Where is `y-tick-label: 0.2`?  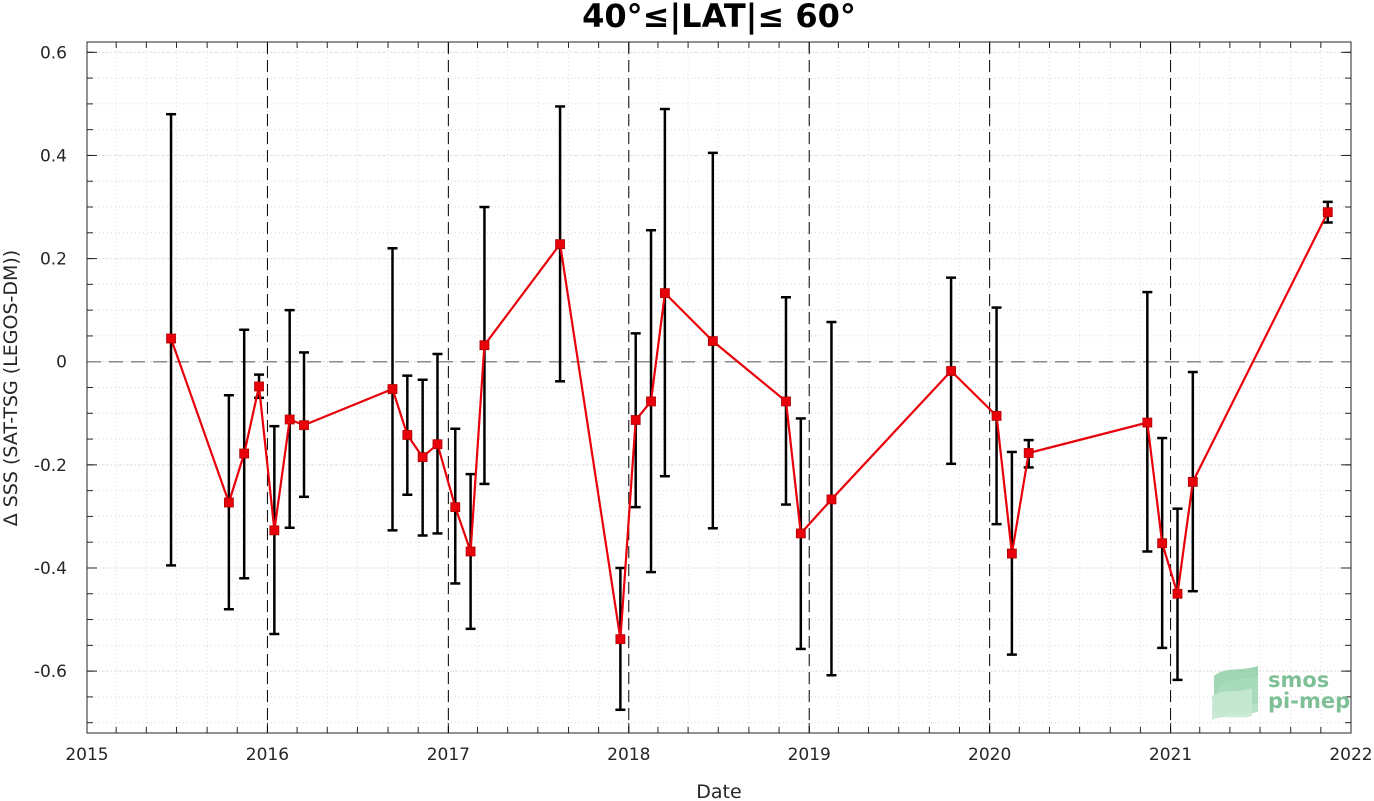
y-tick-label: 0.2 is located at coordinates (53, 260).